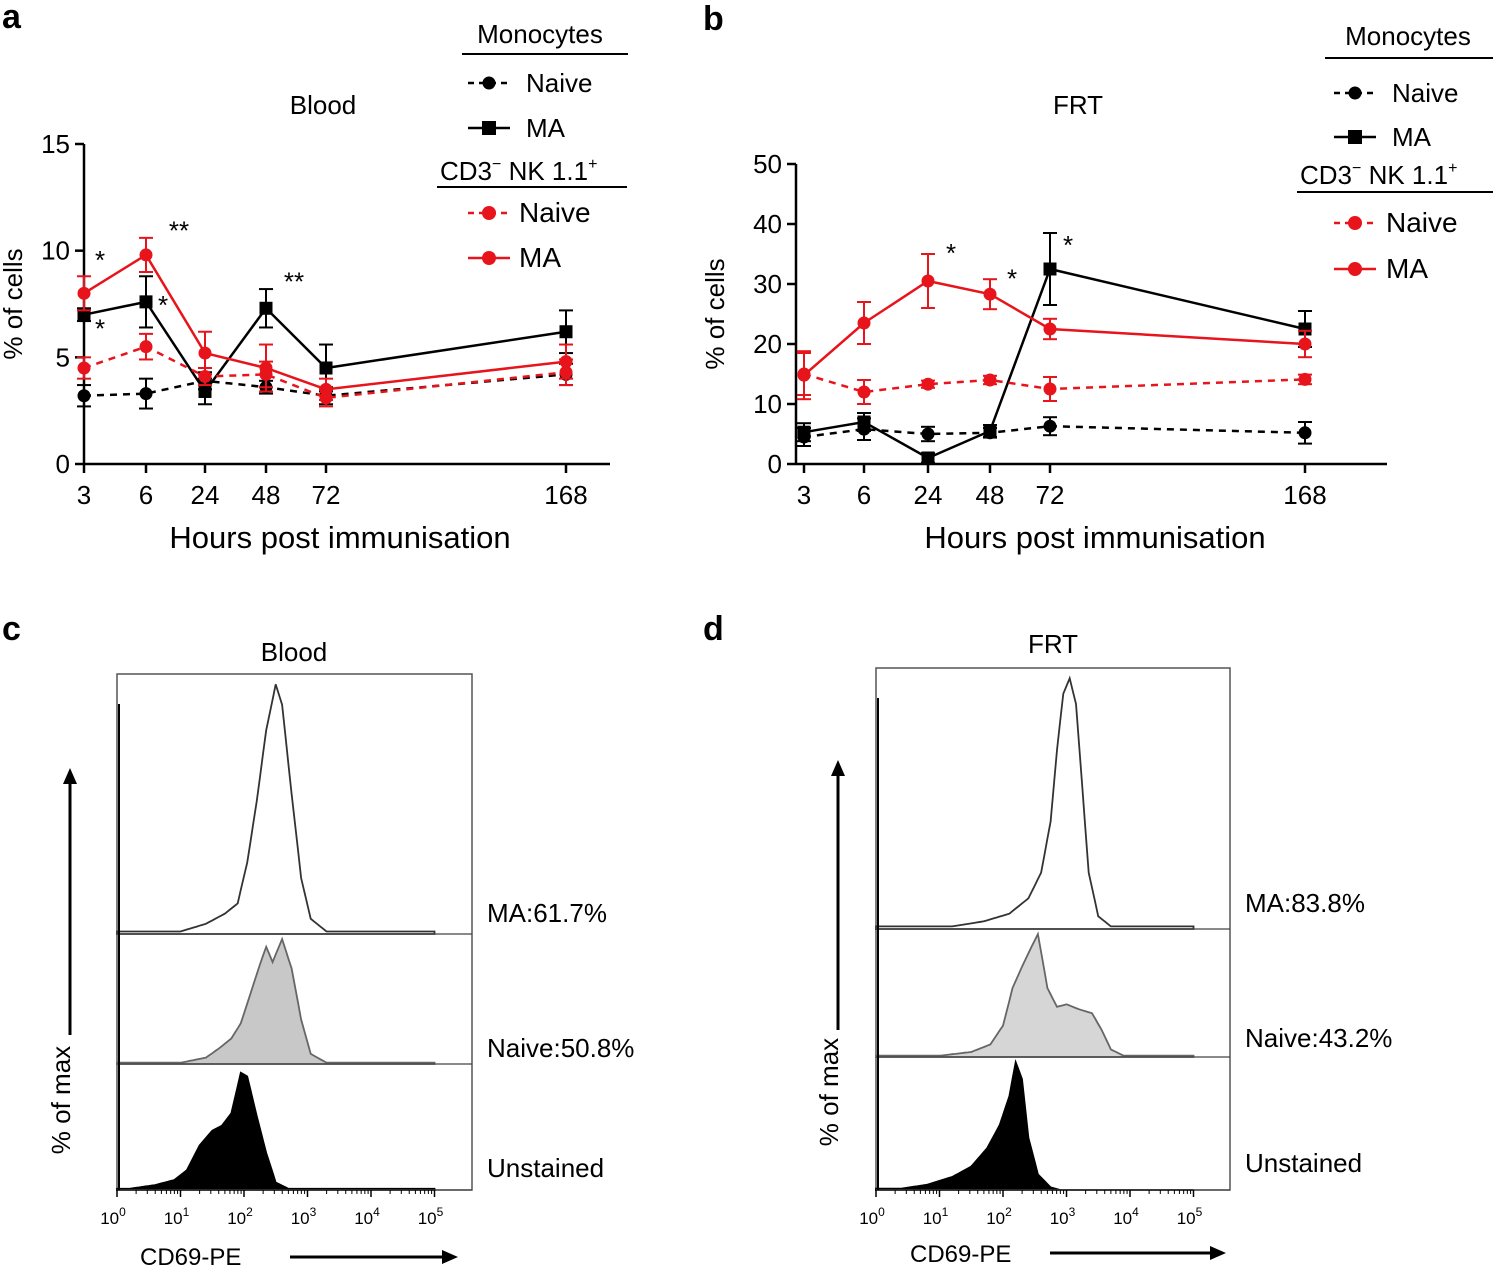 The width and height of the screenshot is (1493, 1269). I want to click on x-tick-label: 48, so click(266, 495).